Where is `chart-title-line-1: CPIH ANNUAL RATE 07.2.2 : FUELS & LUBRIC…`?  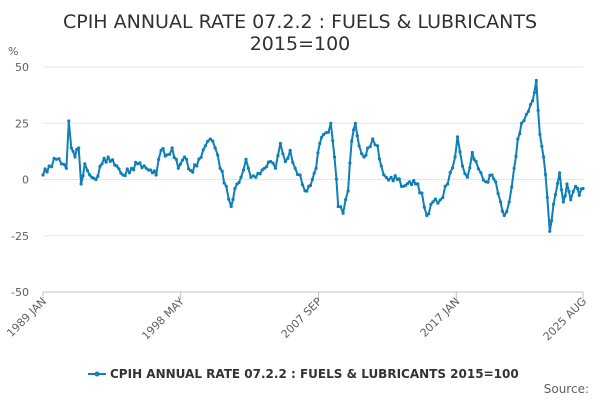 chart-title-line-1: CPIH ANNUAL RATE 07.2.2 : FUELS & LUBRIC… is located at coordinates (300, 22).